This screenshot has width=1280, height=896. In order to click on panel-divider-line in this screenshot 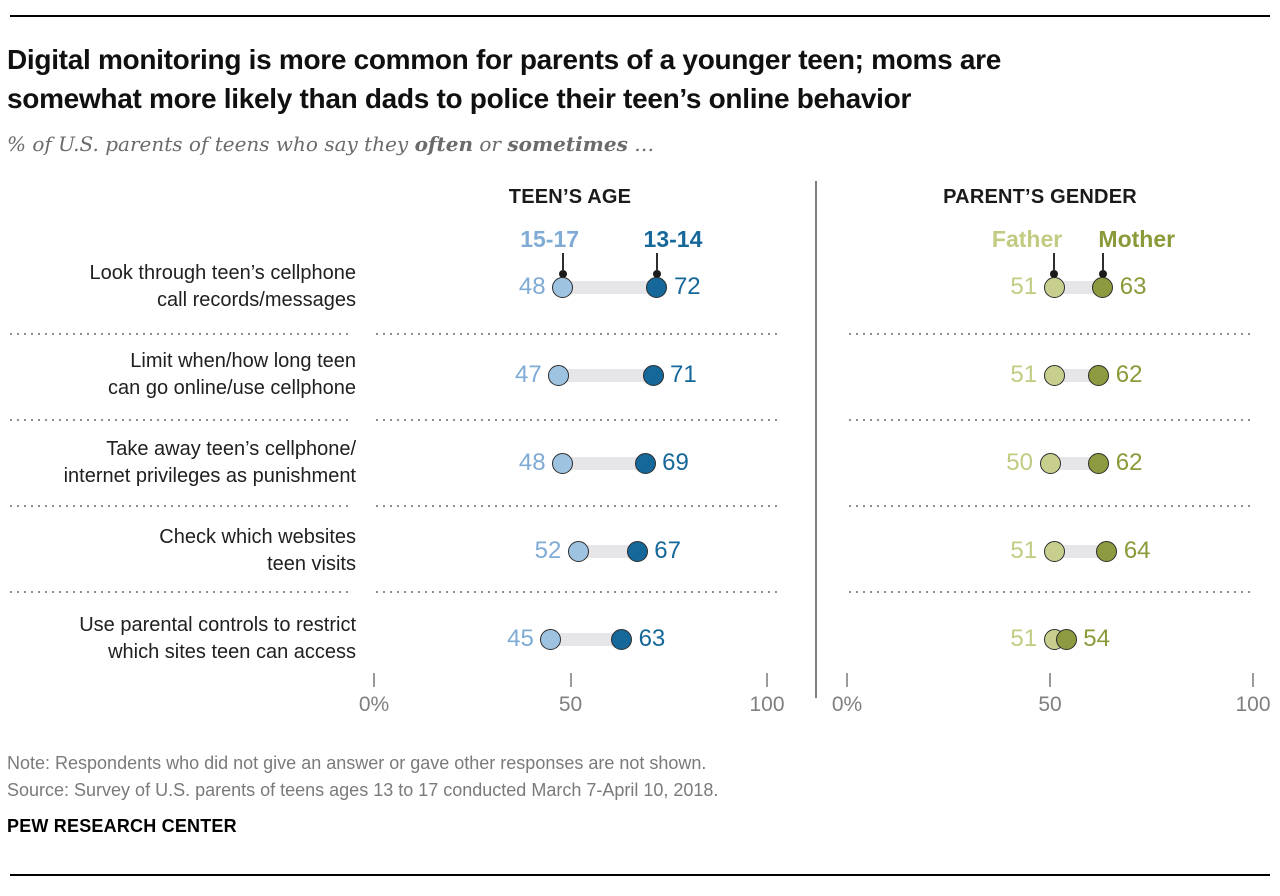, I will do `click(816, 439)`.